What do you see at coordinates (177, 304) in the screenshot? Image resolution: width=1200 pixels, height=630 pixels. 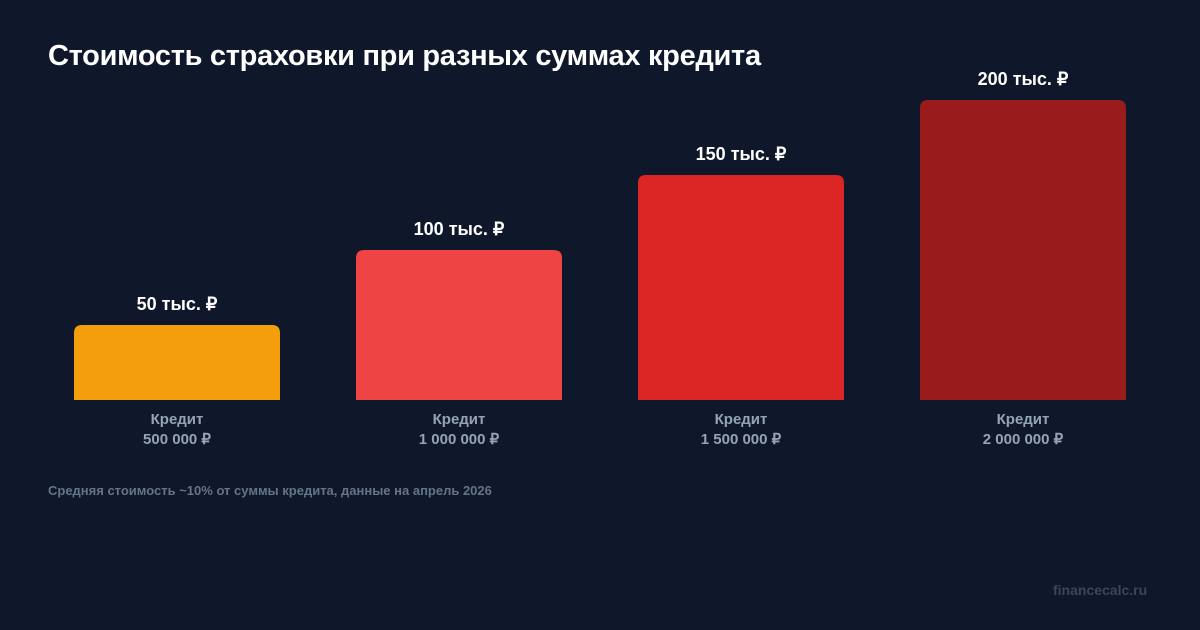 I see `data-label: 50 тыс. ₽` at bounding box center [177, 304].